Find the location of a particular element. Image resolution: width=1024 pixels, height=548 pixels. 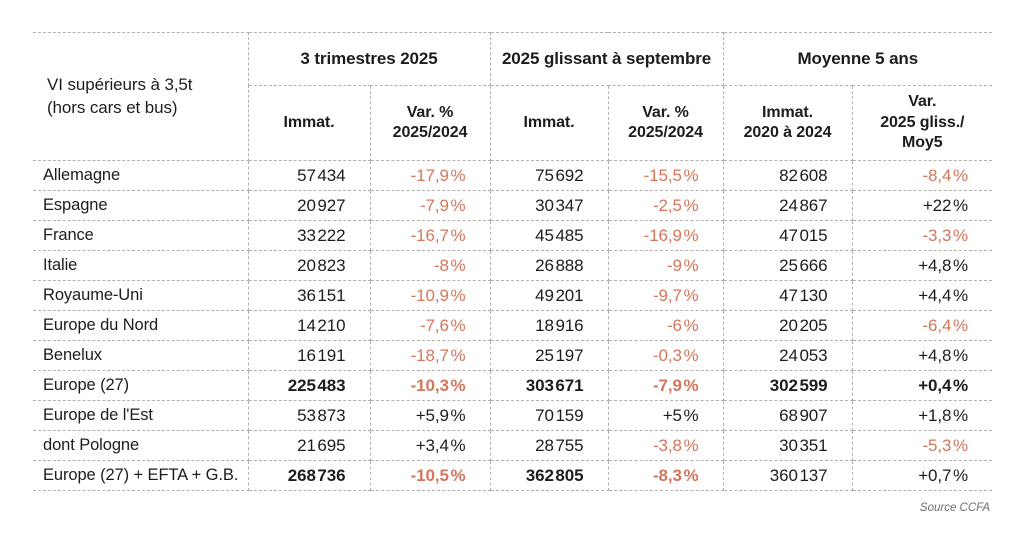

row-value: -6,4 % is located at coordinates (922, 325).